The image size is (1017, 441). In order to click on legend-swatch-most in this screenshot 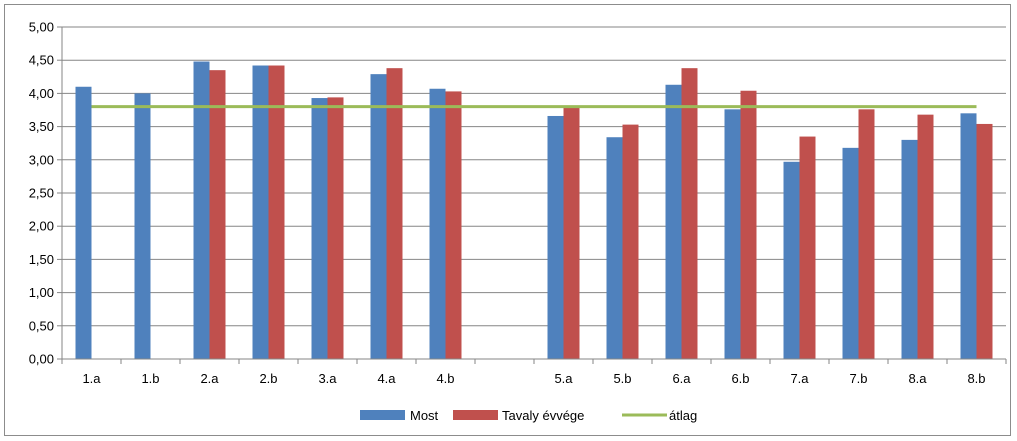, I will do `click(382, 415)`.